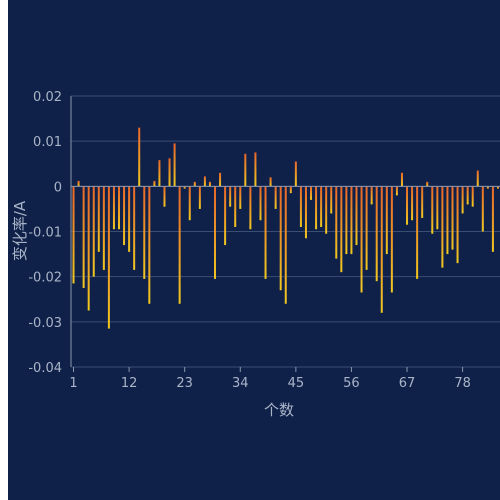  Describe the element at coordinates (129, 383) in the screenshot. I see `x-tick-label: 12` at that location.